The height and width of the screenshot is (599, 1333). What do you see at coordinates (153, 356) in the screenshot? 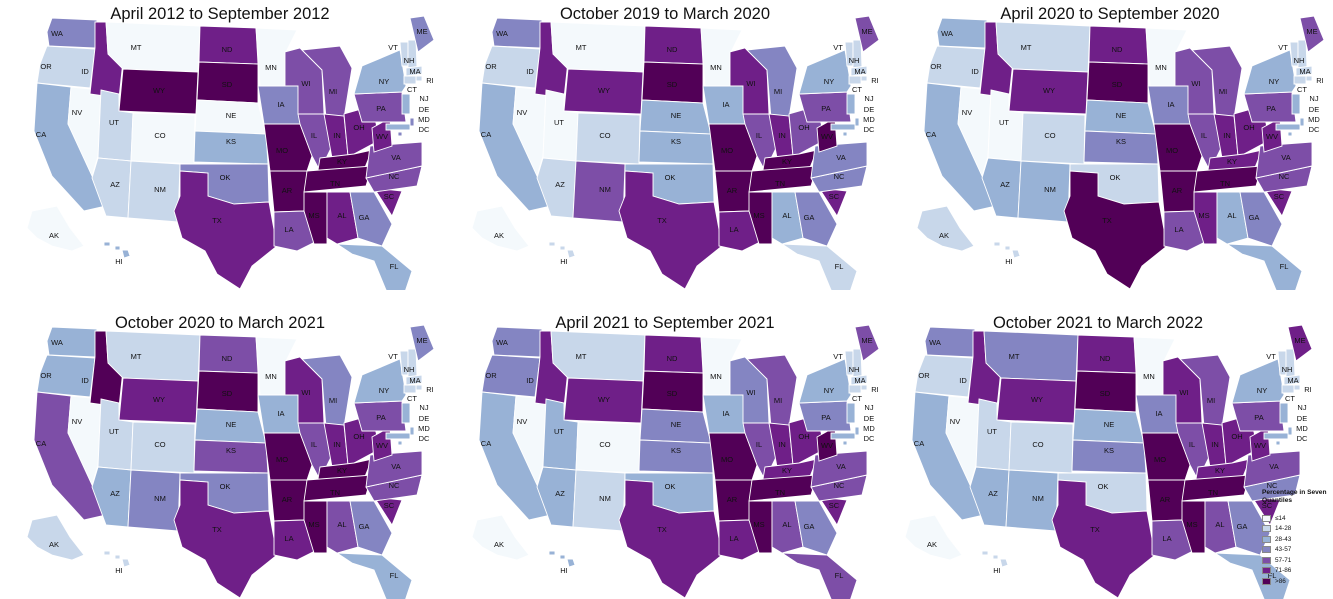
I see `state-mt` at bounding box center [153, 356].